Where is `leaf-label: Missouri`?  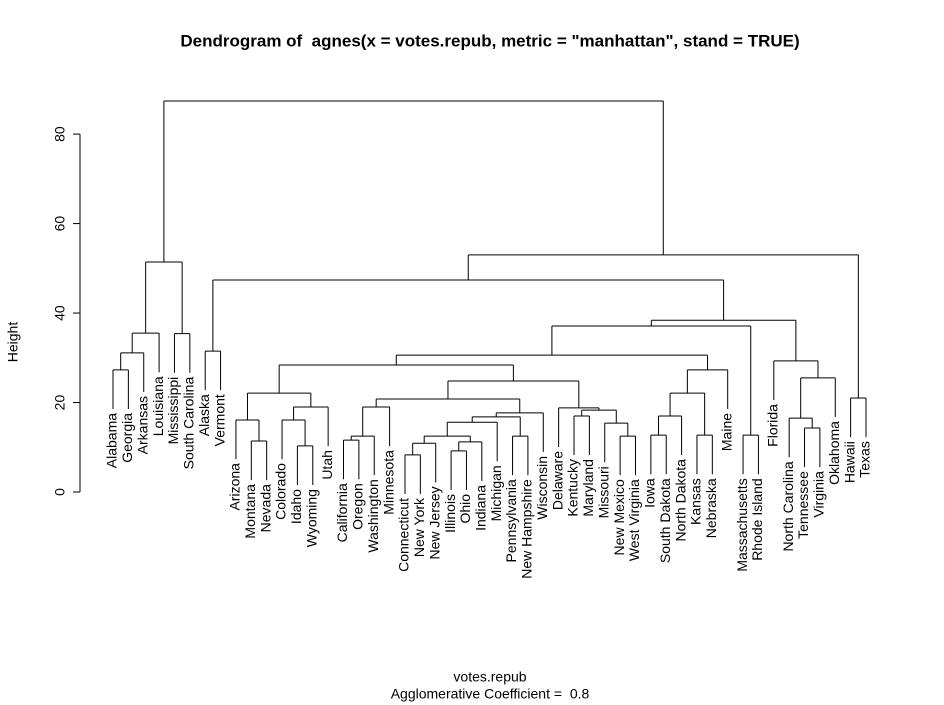
leaf-label: Missouri is located at coordinates (603, 492).